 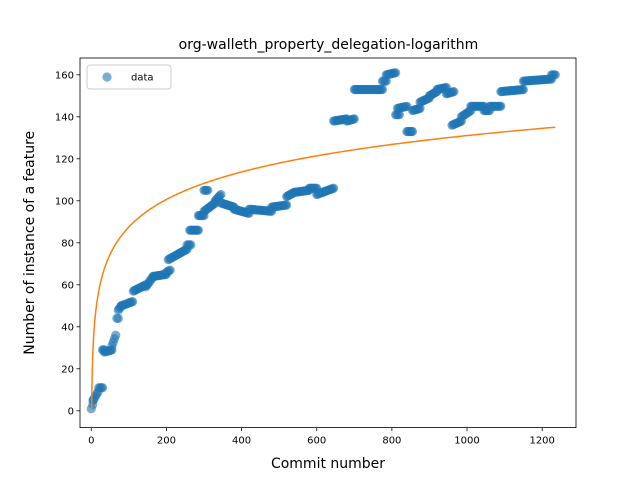 I want to click on x-tick-label: 1000, so click(x=466, y=441).